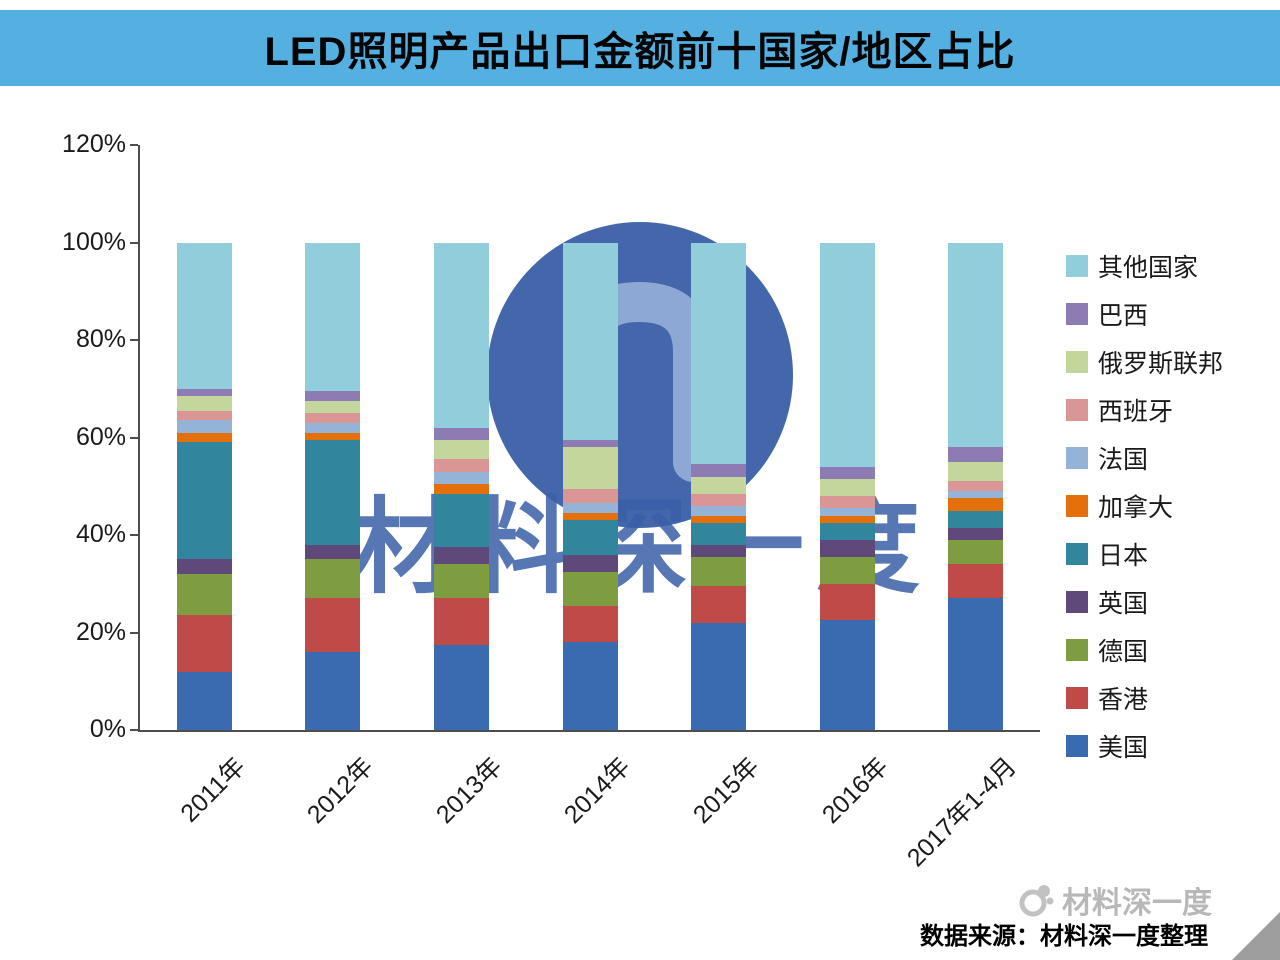 Image resolution: width=1280 pixels, height=960 pixels. I want to click on bar-2017年1-4月, so click(976, 486).